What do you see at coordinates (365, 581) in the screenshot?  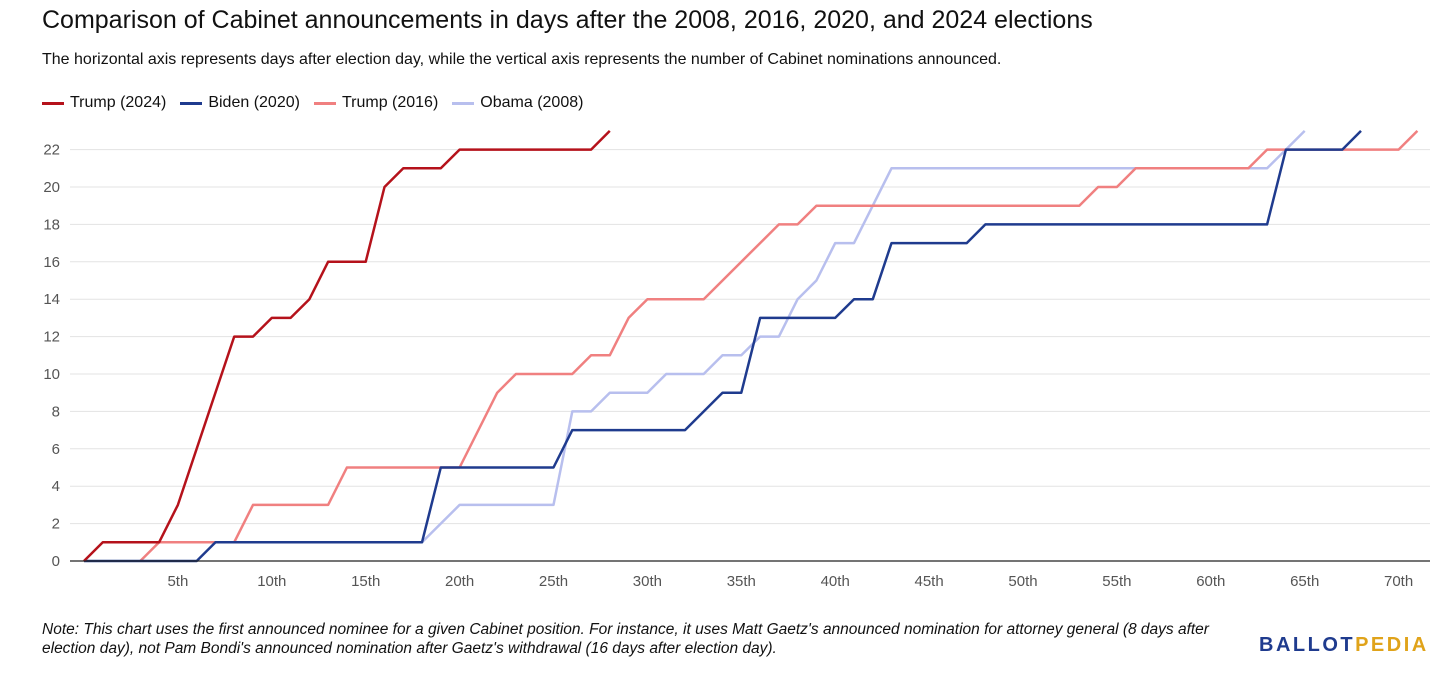 I see `x-tick-label: 15th` at bounding box center [365, 581].